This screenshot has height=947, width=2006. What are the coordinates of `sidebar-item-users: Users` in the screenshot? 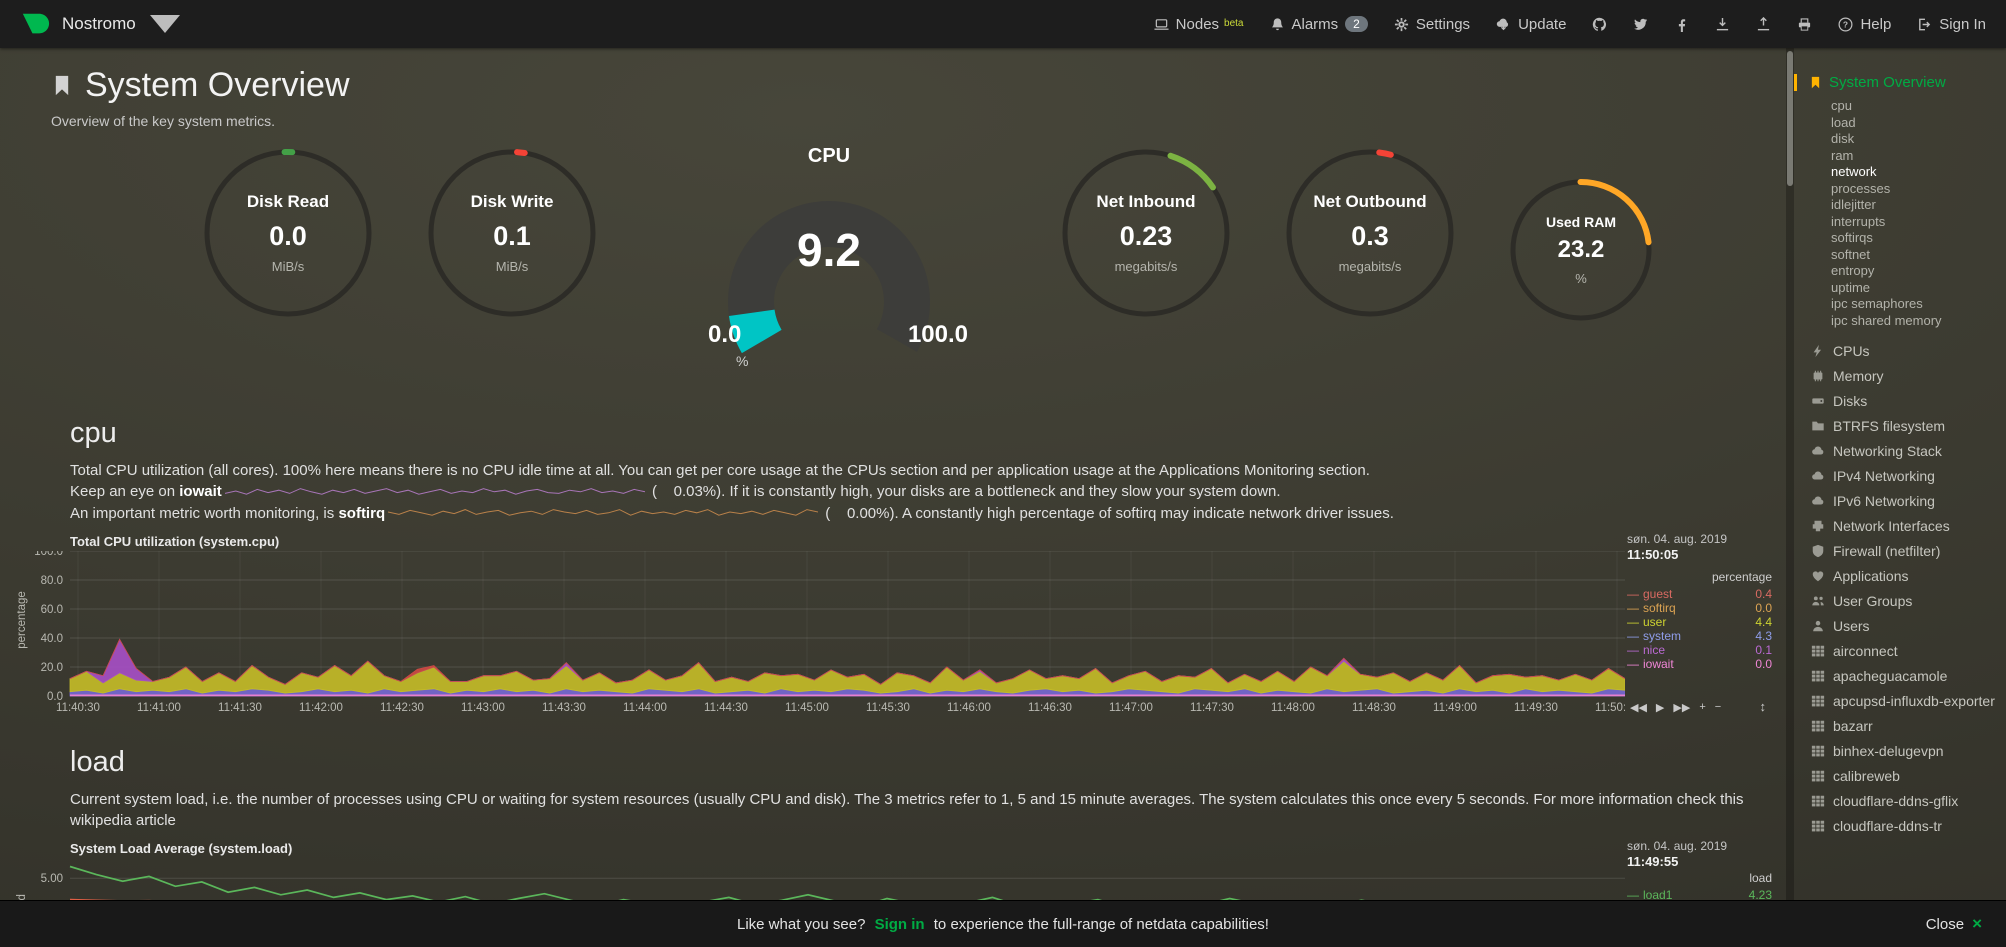 It's located at (1898, 625).